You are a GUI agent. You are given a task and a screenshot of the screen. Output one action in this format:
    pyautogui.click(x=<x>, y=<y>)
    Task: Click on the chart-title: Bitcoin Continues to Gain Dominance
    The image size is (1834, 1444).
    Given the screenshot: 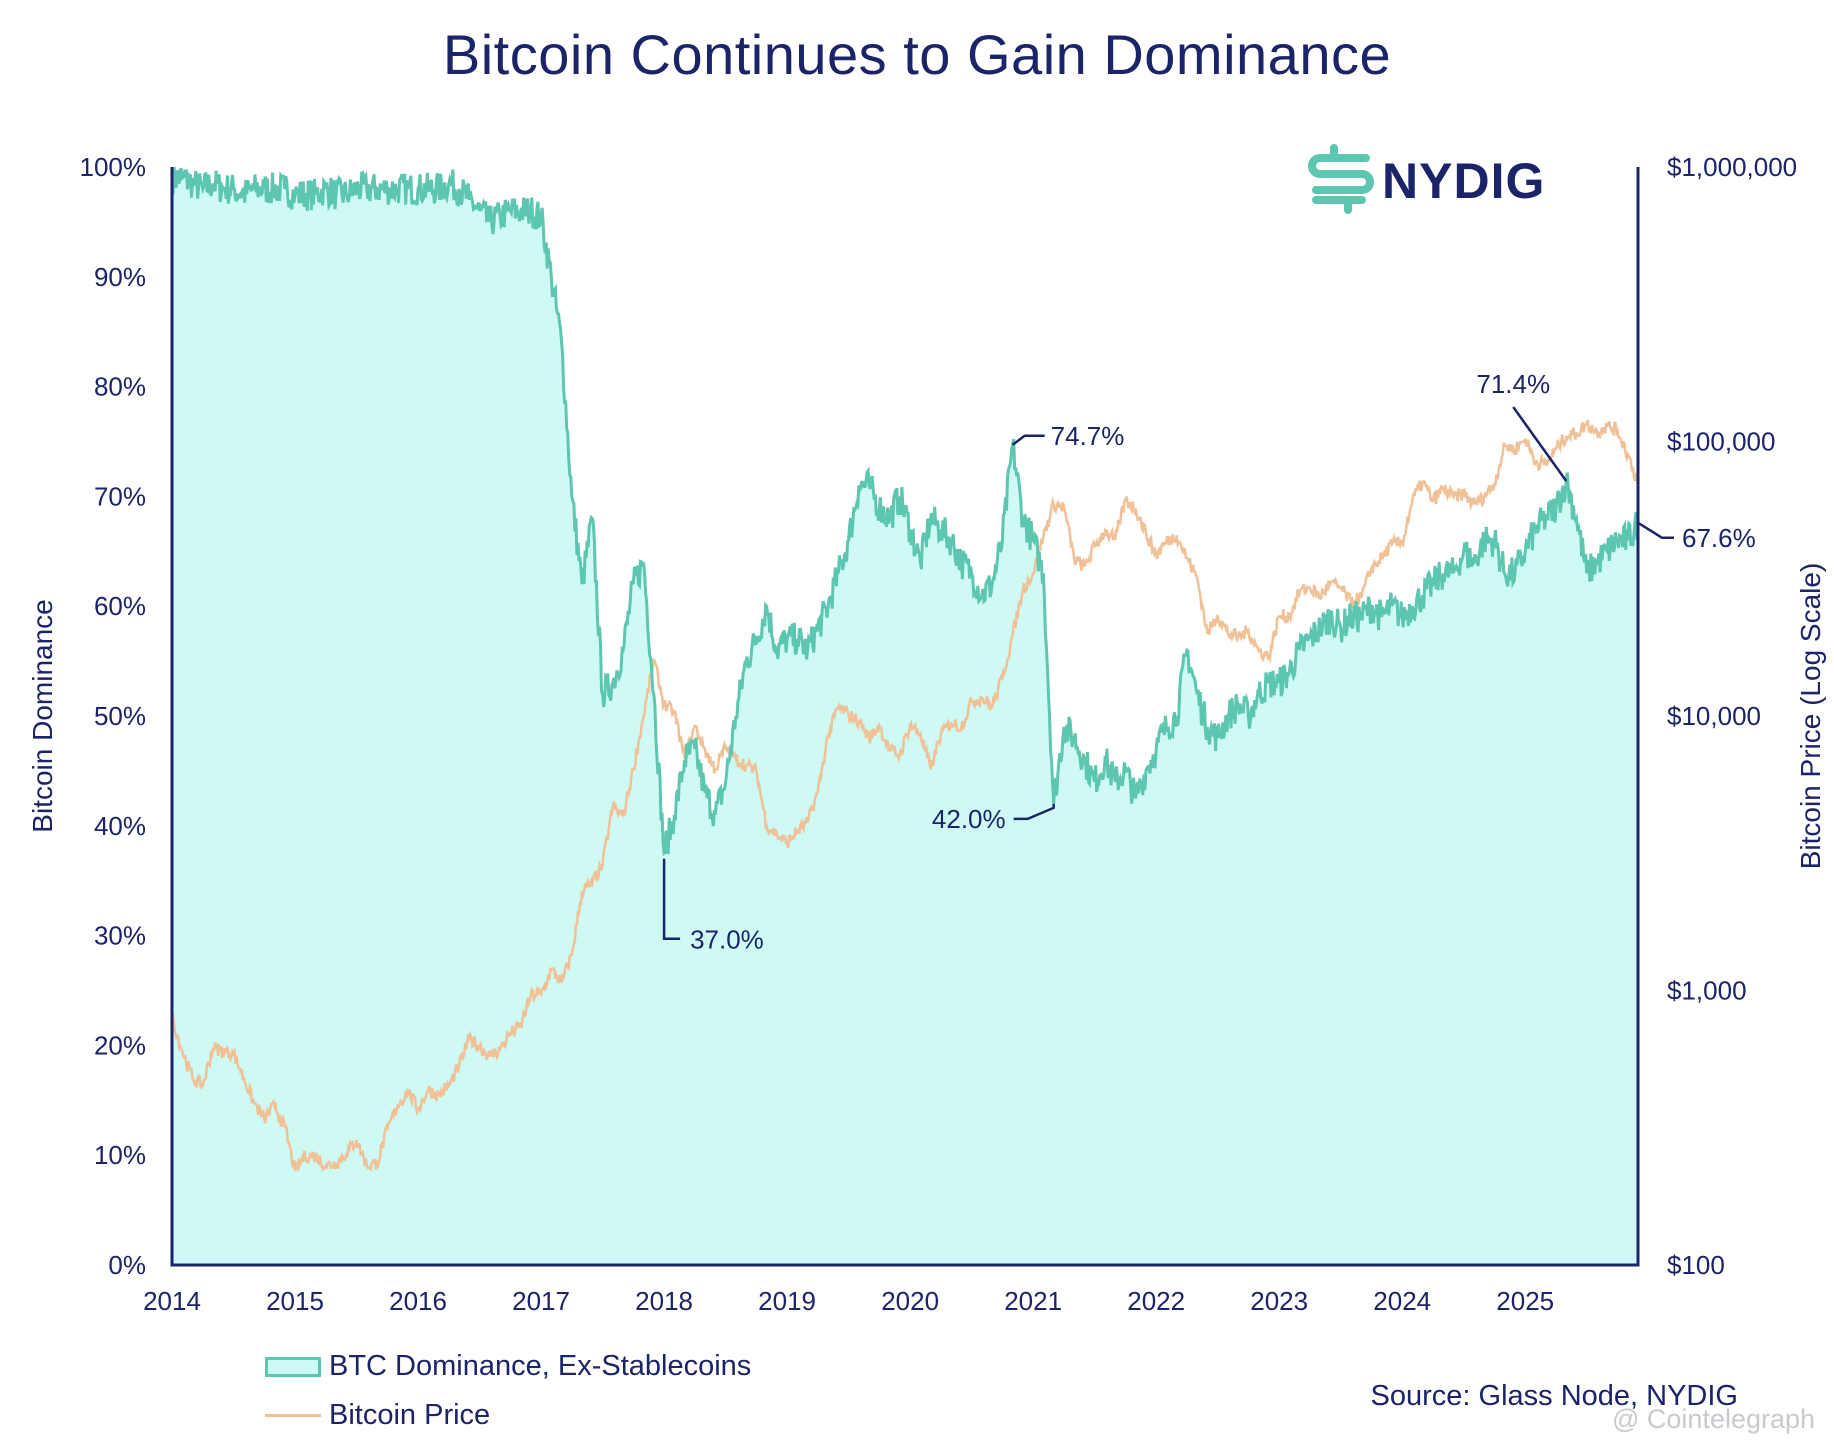 What is the action you would take?
    pyautogui.click(x=917, y=54)
    